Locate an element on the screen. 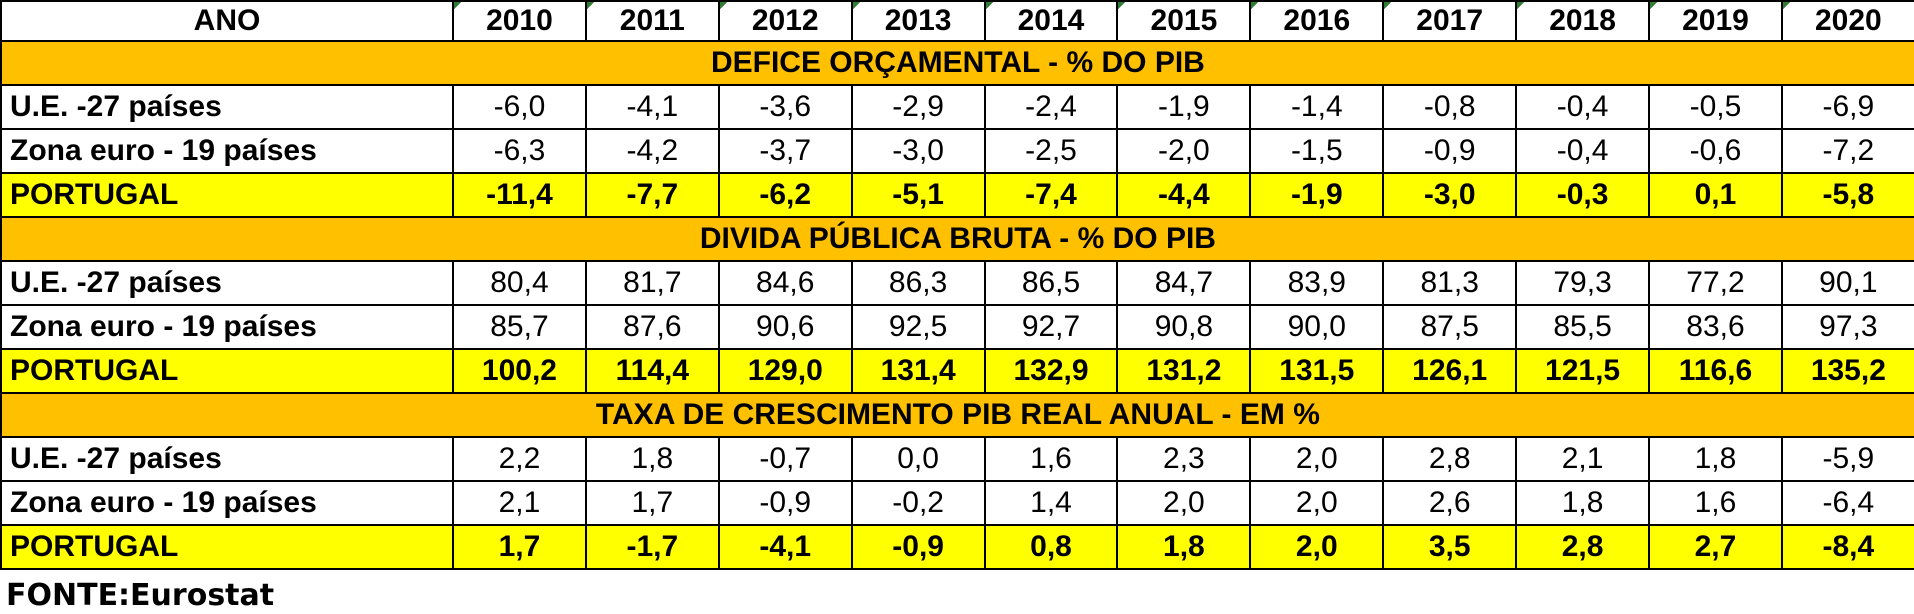  value-cell: 84,6 is located at coordinates (785, 283).